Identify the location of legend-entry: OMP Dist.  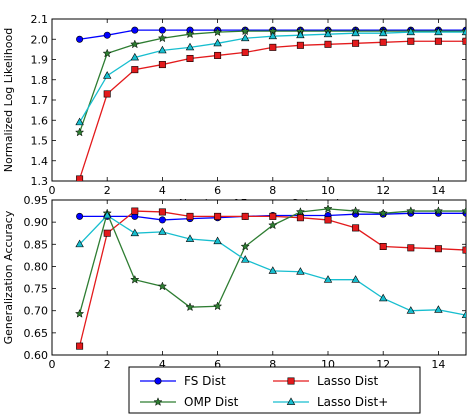
(189, 402).